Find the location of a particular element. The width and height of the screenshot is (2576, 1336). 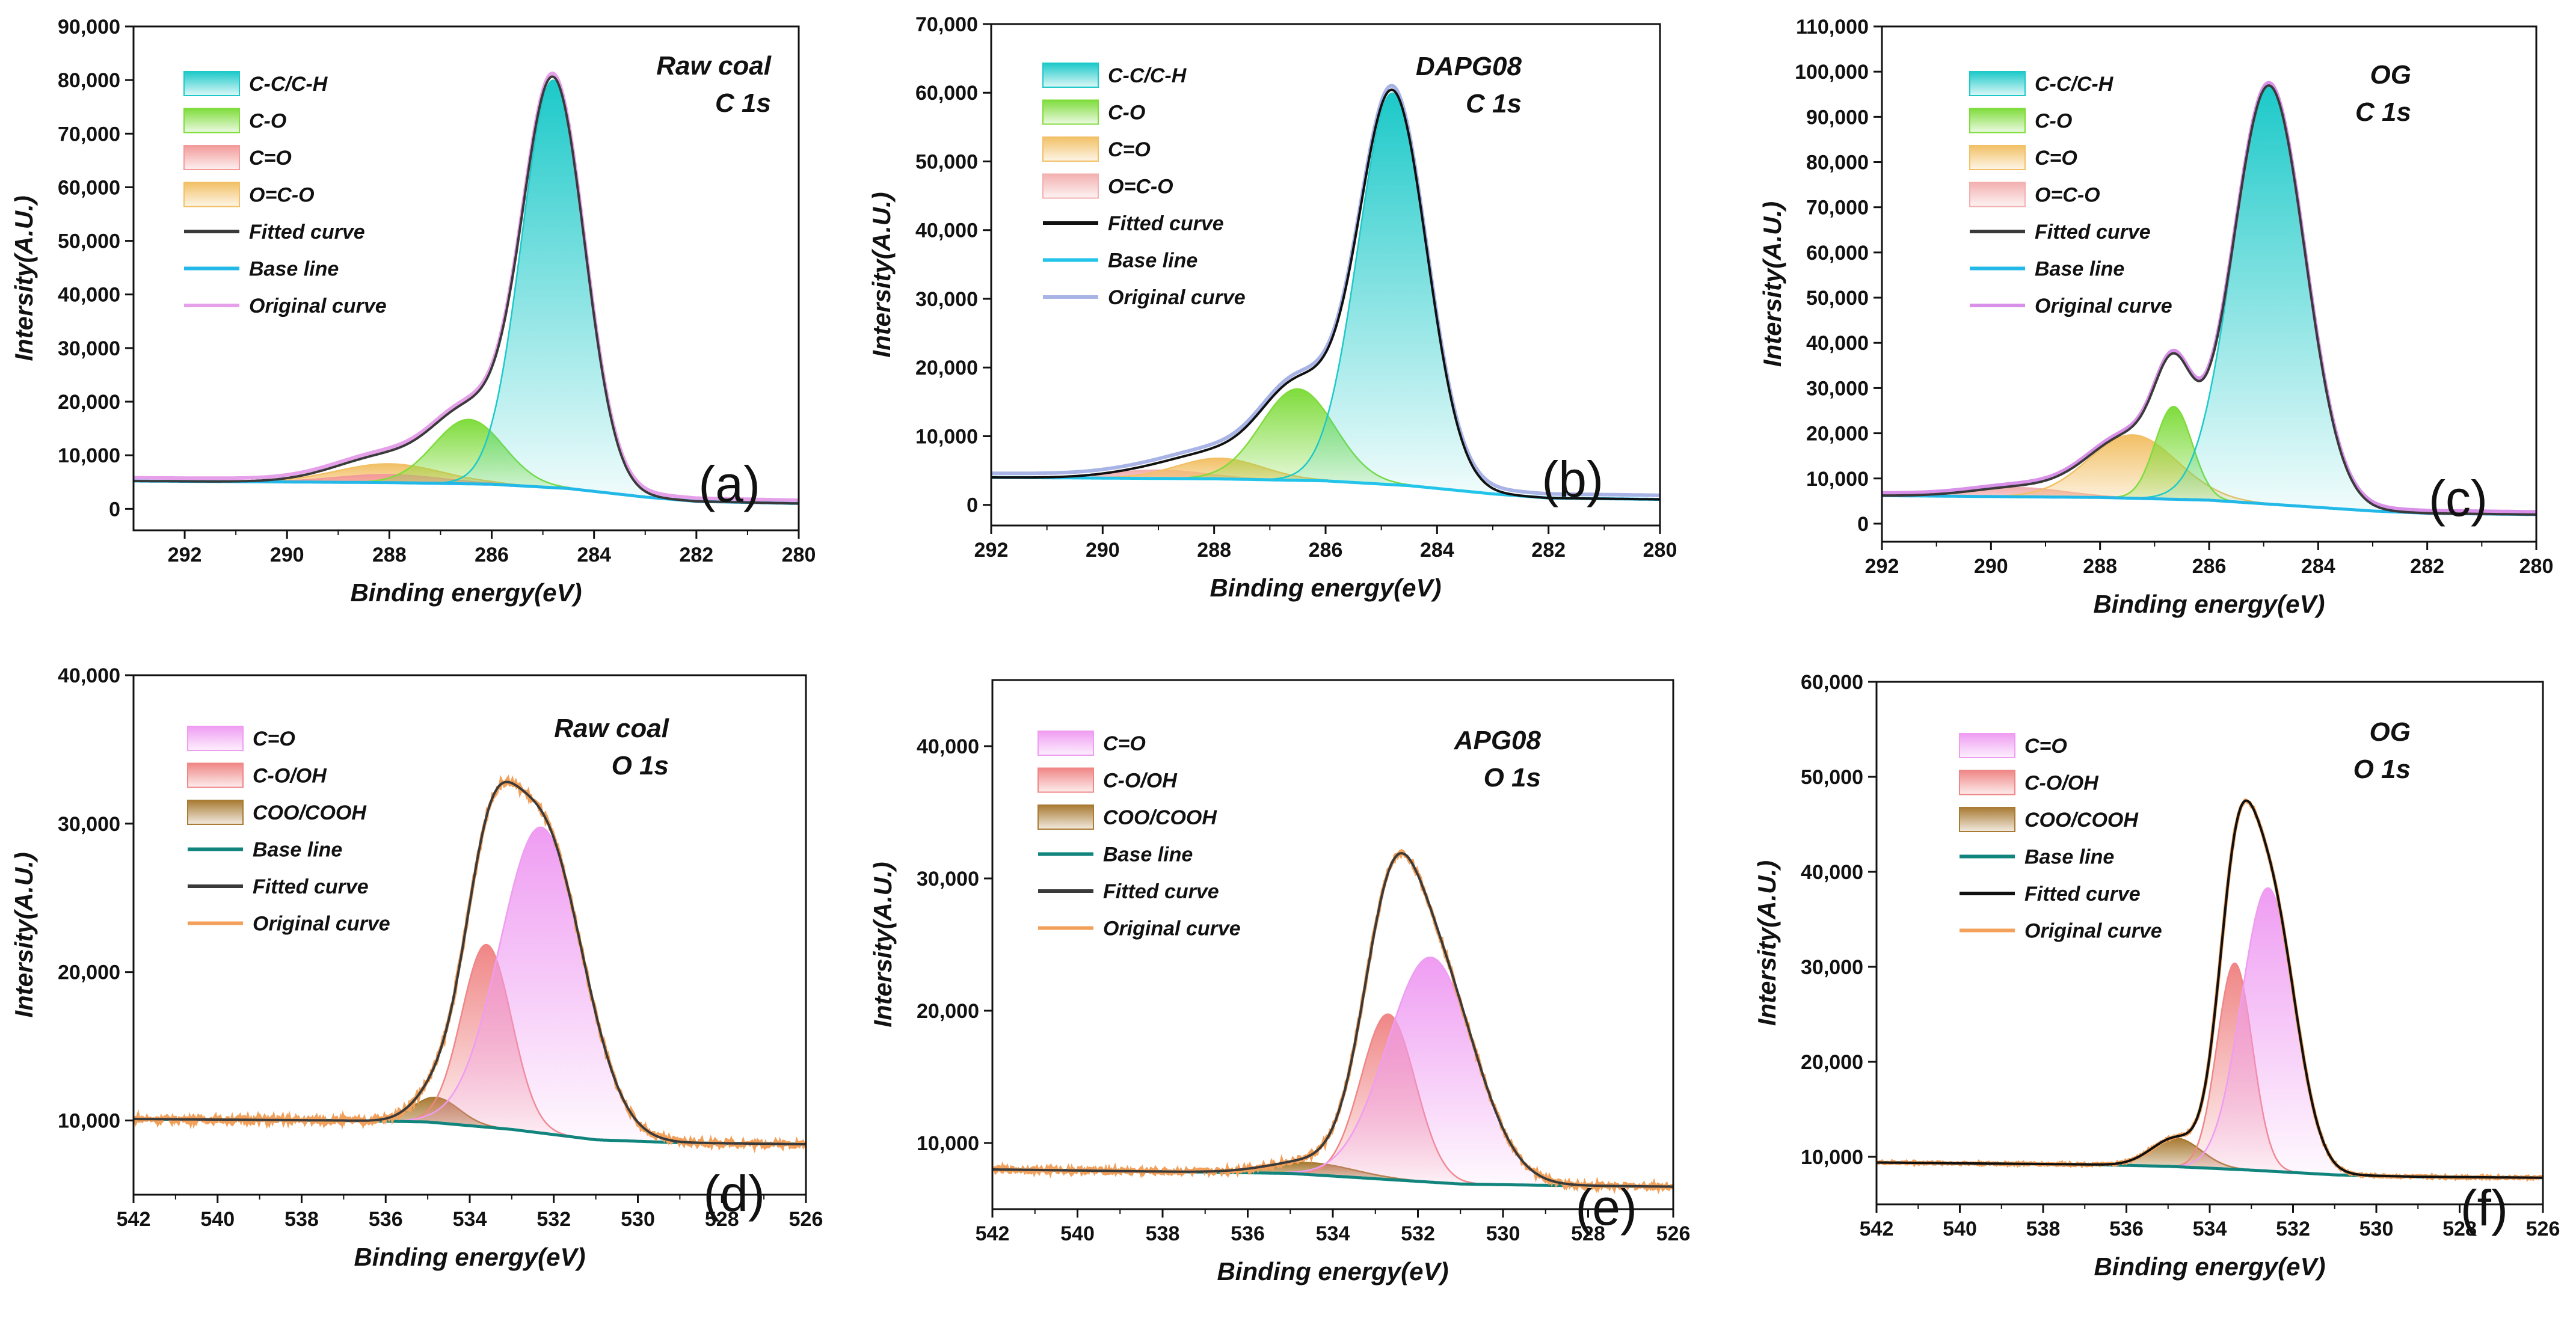

sample-tag-line: APG08 is located at coordinates (1498, 740).